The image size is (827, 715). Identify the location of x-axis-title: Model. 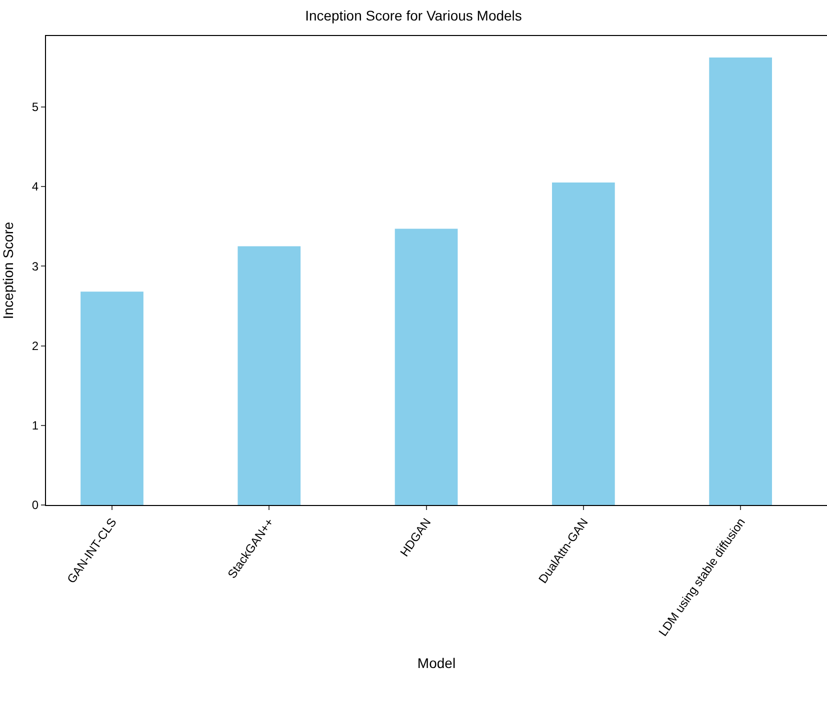
(436, 662).